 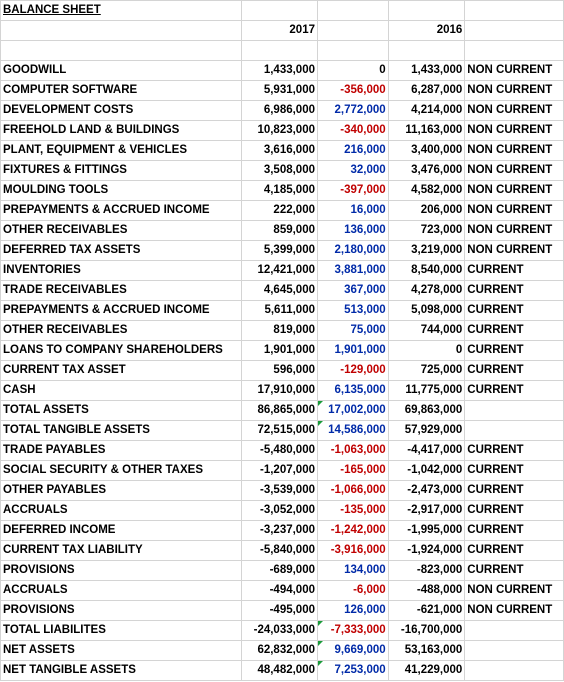 I want to click on account-label-cell: TRADE RECEIVABLES, so click(x=121, y=290).